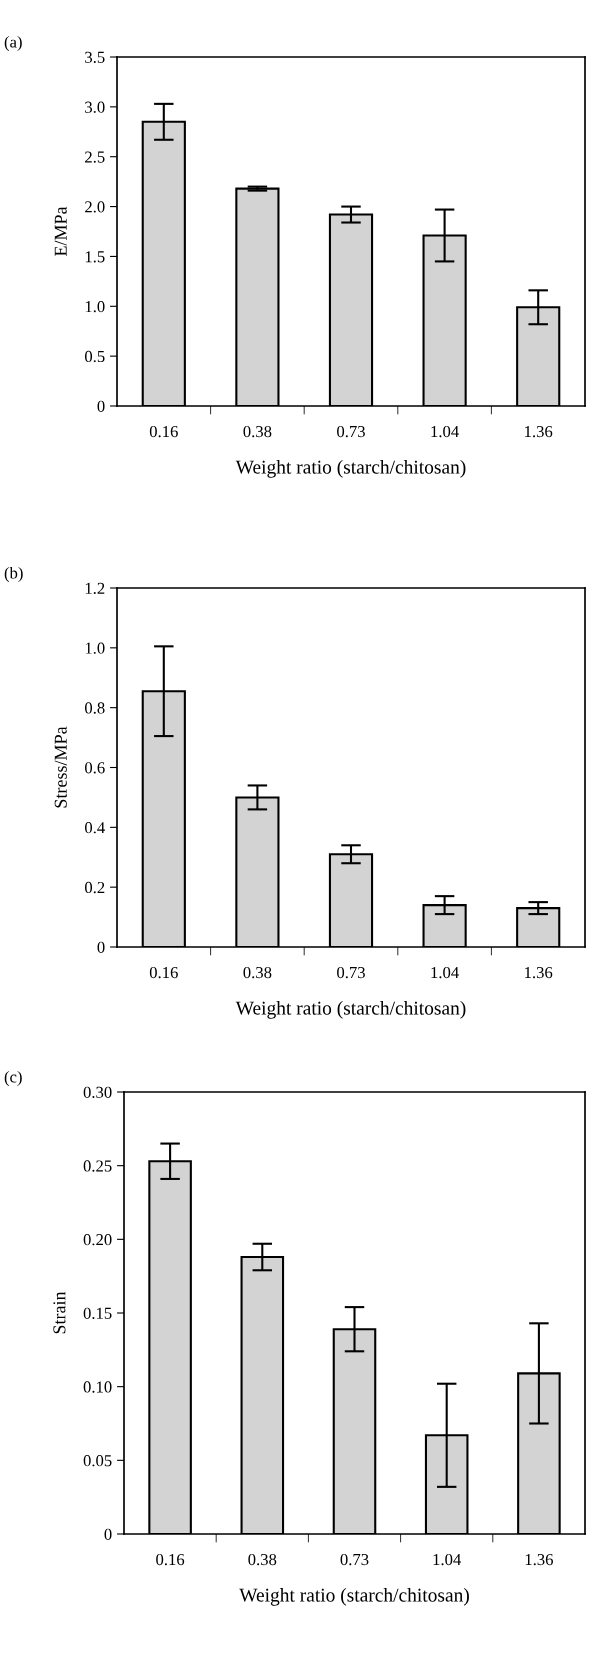  What do you see at coordinates (95, 768) in the screenshot?
I see `y-tick-label: 0.6` at bounding box center [95, 768].